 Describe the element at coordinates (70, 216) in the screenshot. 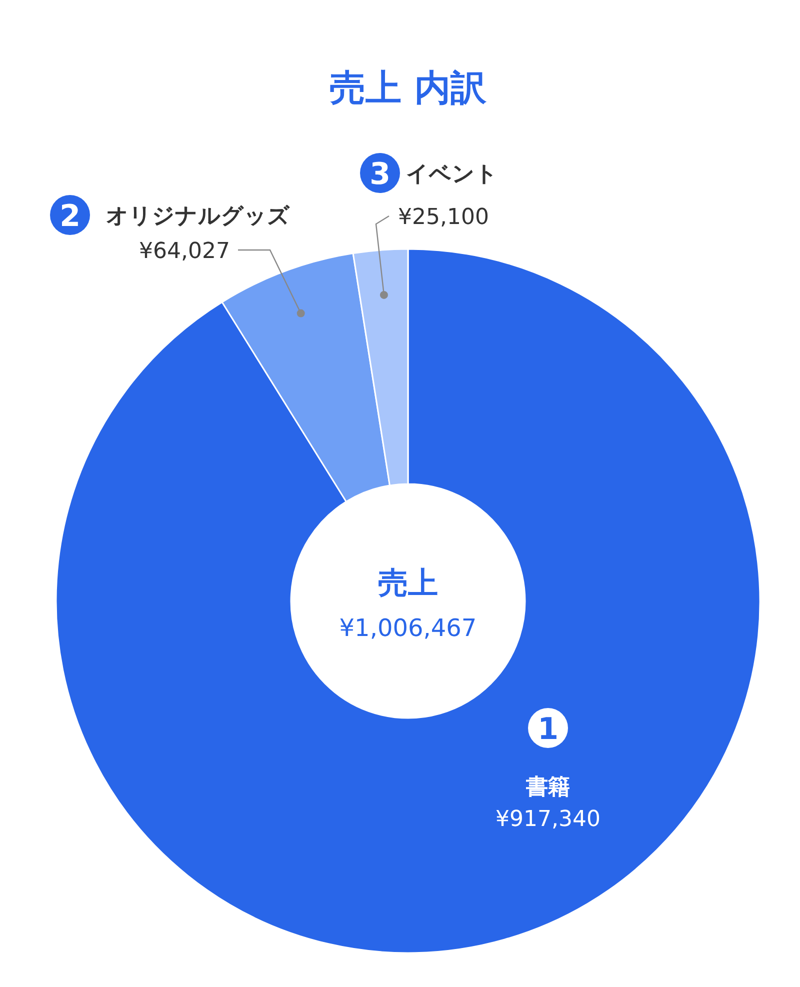

I see `text: 2` at that location.